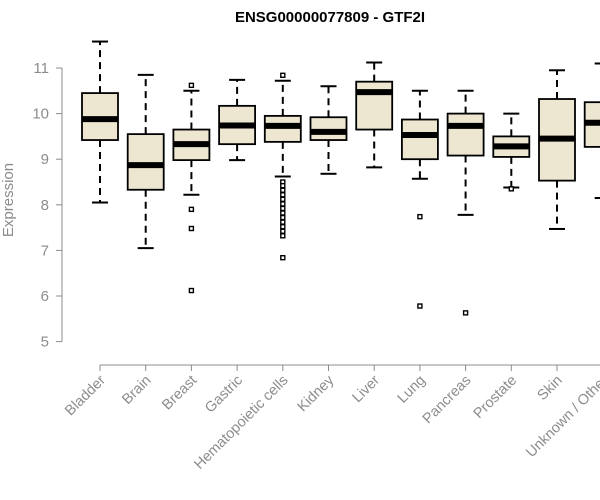 This screenshot has height=500, width=600. What do you see at coordinates (550, 388) in the screenshot?
I see `x-tick-label: Skin` at bounding box center [550, 388].